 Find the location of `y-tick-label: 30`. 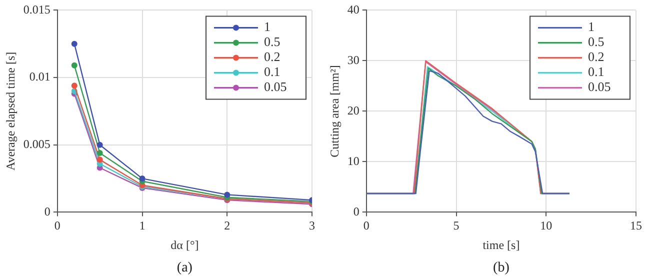

y-tick-label: 30 is located at coordinates (353, 59).